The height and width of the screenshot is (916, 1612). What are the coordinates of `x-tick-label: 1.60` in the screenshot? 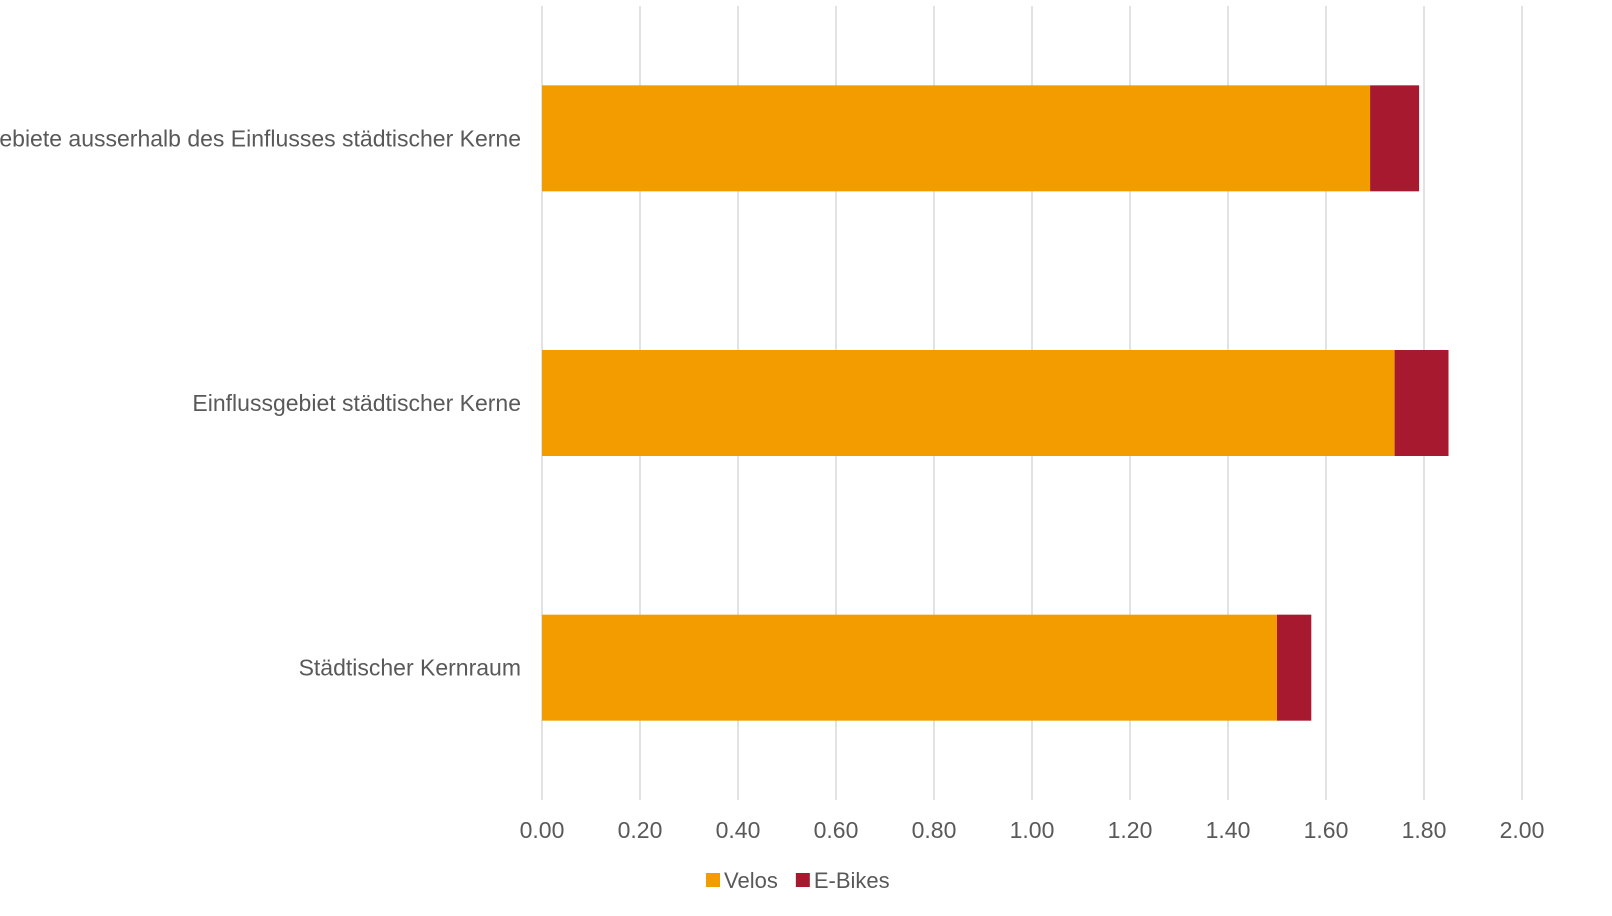 It's located at (1326, 830).